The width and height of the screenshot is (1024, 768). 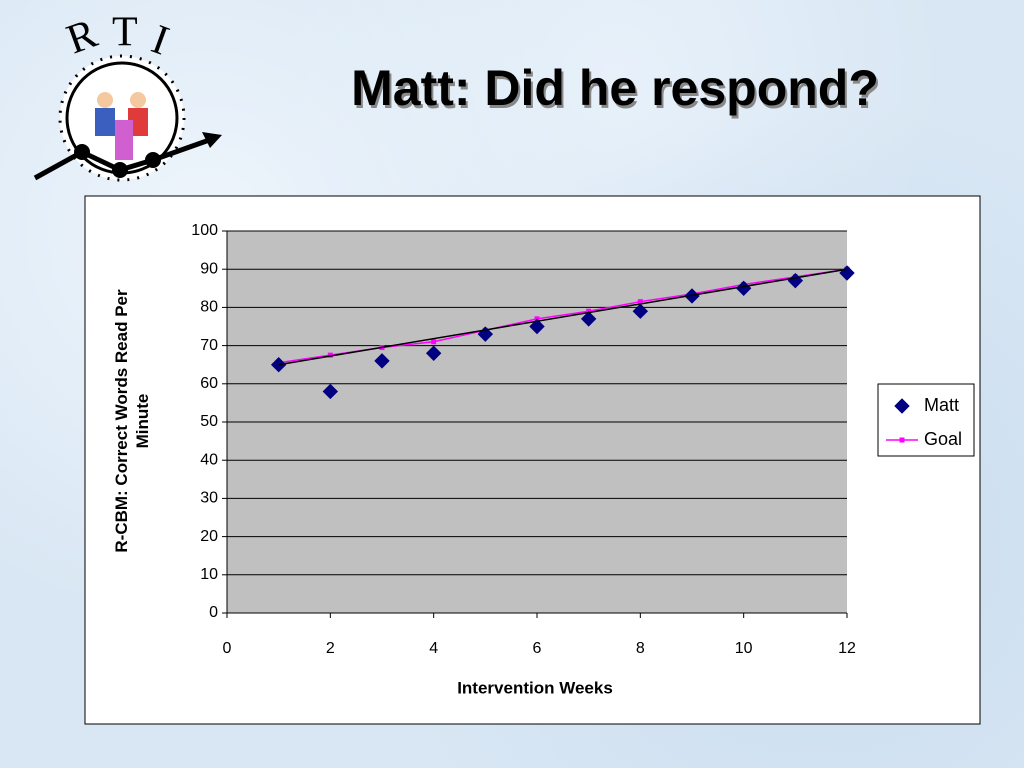 What do you see at coordinates (204, 230) in the screenshot?
I see `y-tick-label: 100` at bounding box center [204, 230].